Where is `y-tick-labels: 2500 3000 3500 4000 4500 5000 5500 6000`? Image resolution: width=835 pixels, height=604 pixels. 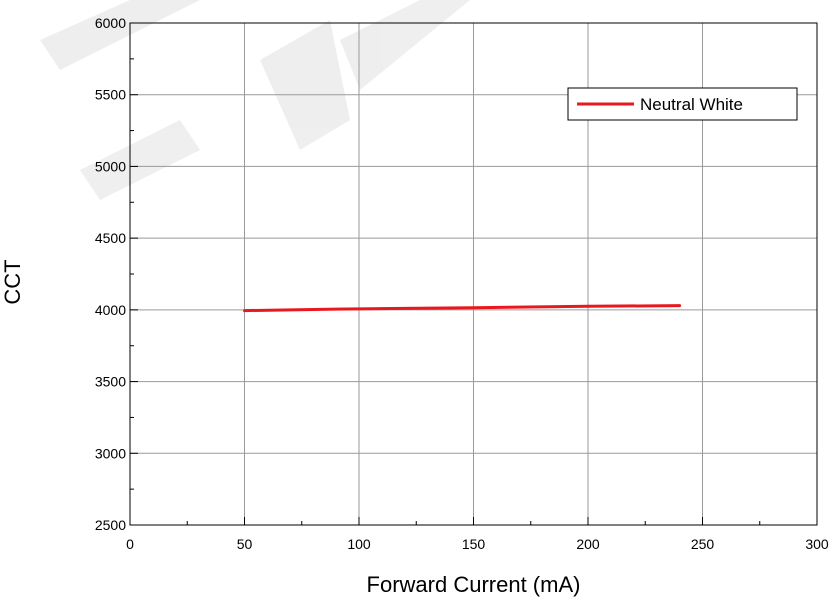 y-tick-labels: 2500 3000 3500 4000 4500 5000 5500 6000 is located at coordinates (110, 274).